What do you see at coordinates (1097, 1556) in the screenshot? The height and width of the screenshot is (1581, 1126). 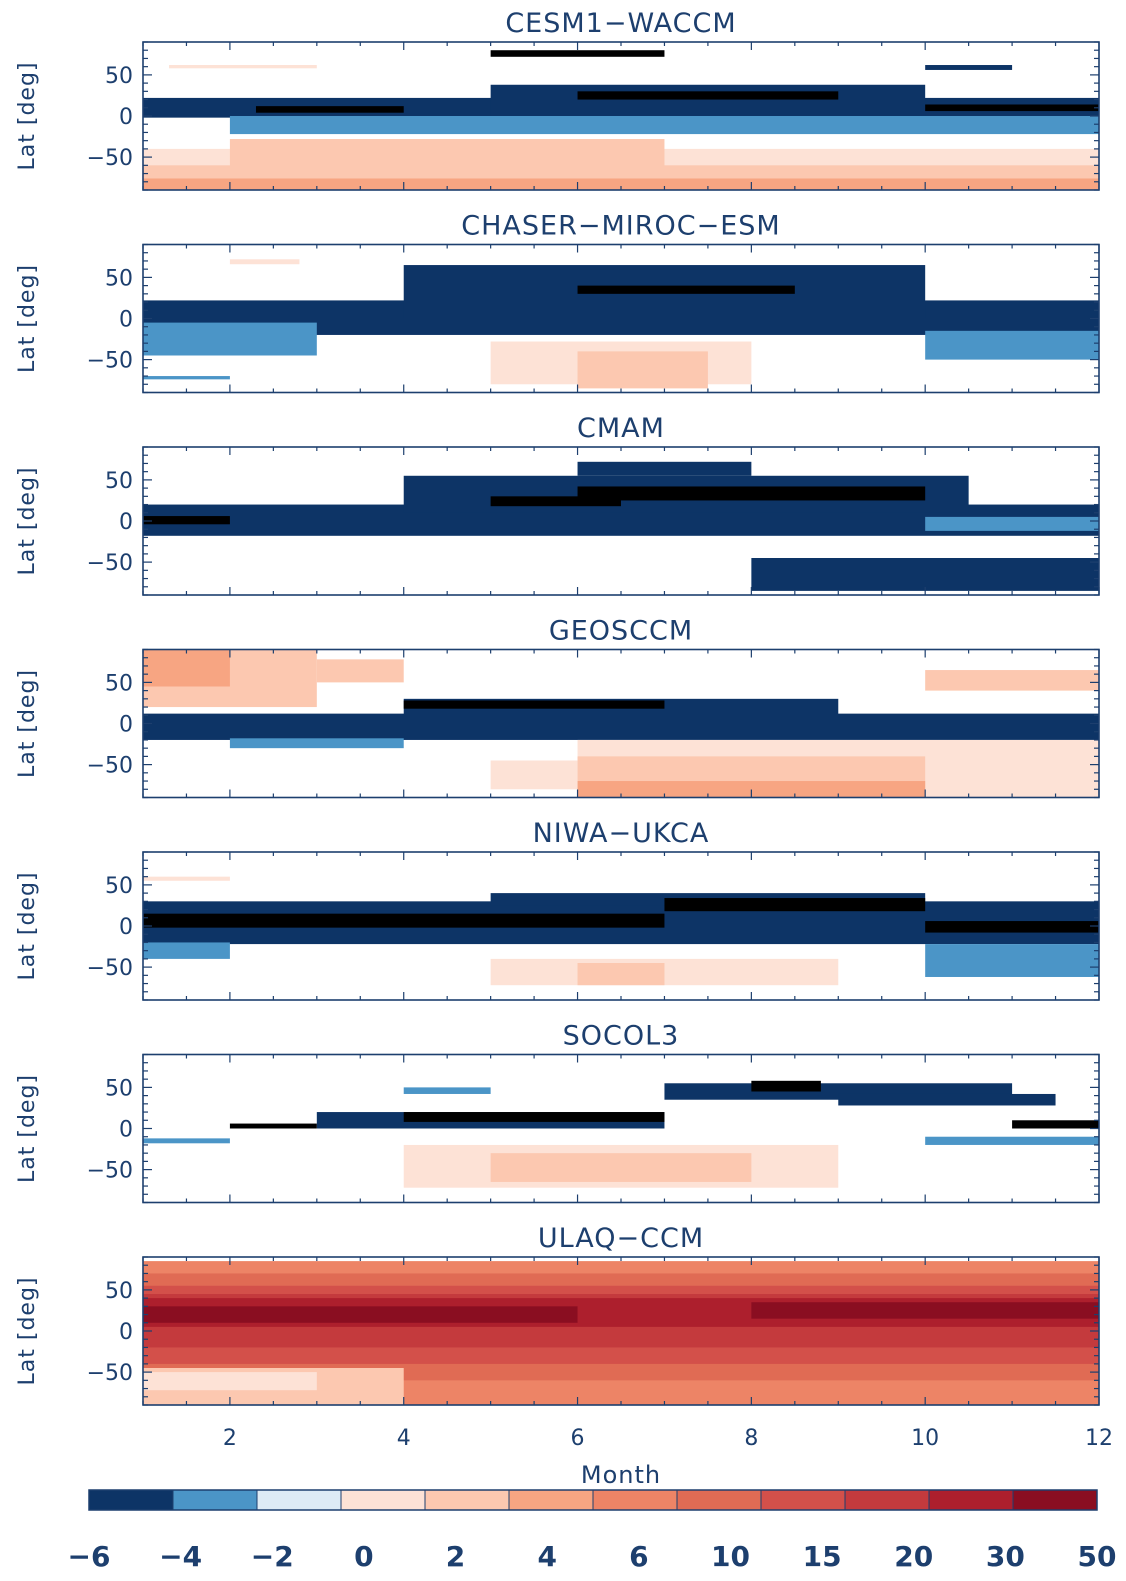 I see `colorbar-label: 50` at bounding box center [1097, 1556].